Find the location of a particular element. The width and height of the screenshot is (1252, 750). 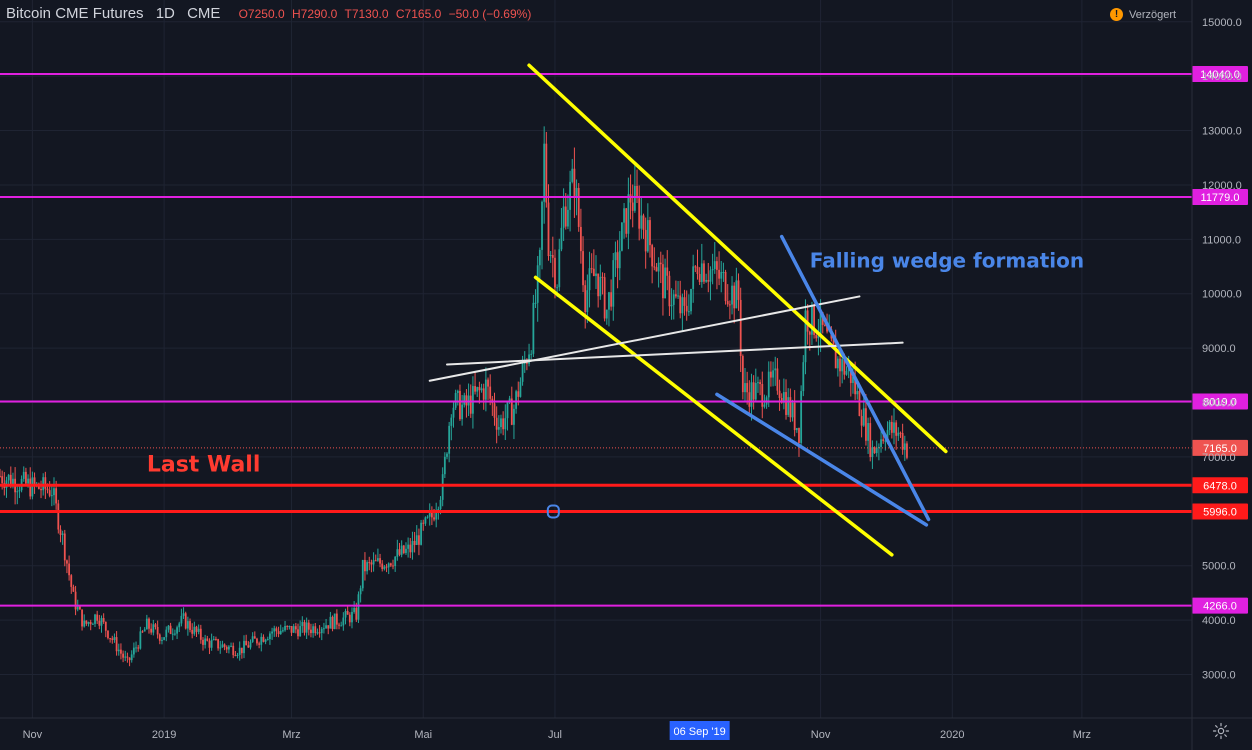

change-value: −50.0 (−0.69%) is located at coordinates (490, 14).